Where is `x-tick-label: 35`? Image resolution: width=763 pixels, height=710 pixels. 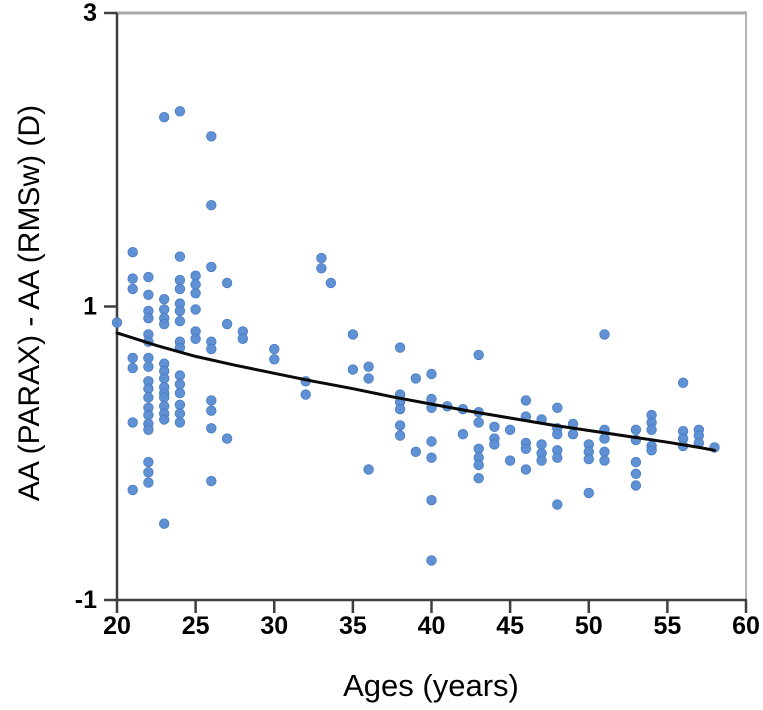
x-tick-label: 35 is located at coordinates (353, 626).